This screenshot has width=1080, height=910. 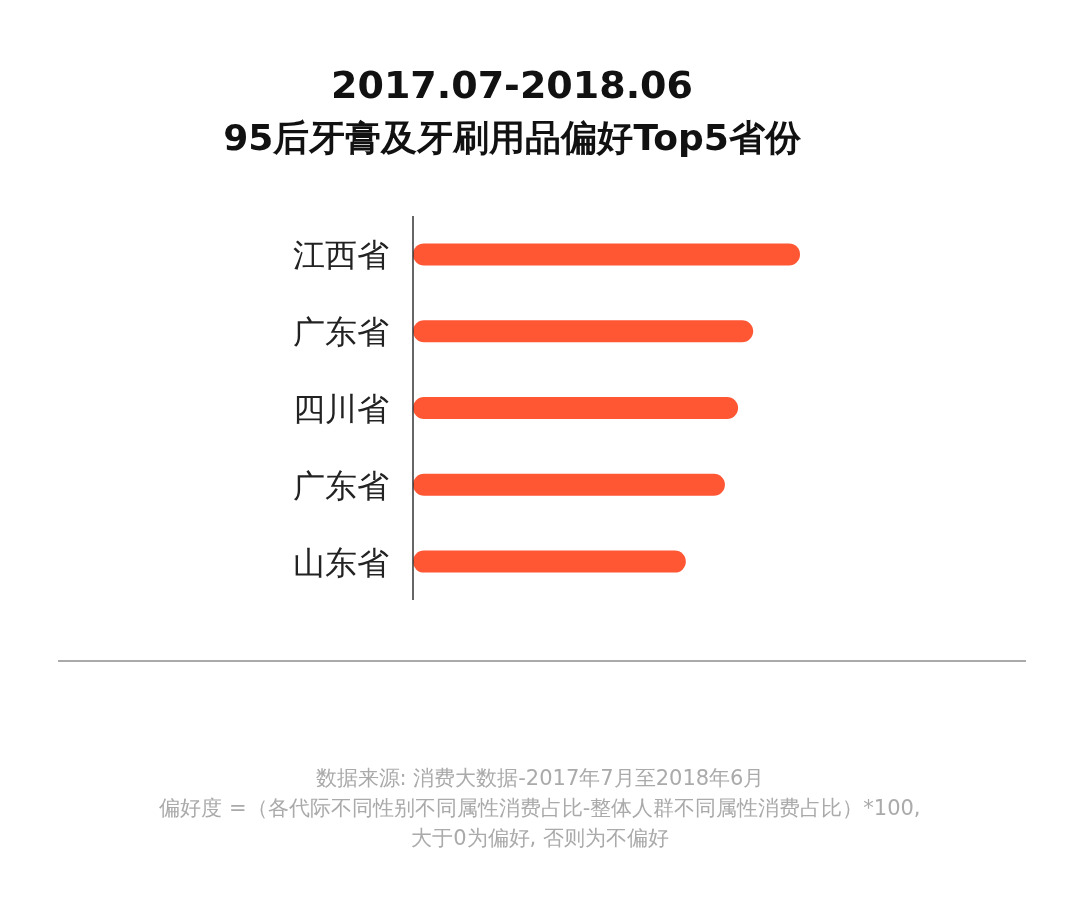 What do you see at coordinates (540, 808) in the screenshot?
I see `annotation: 偏好度 =（各代际不同性别不同属性消费占比-整体人群不同属性消费占比）*100,` at bounding box center [540, 808].